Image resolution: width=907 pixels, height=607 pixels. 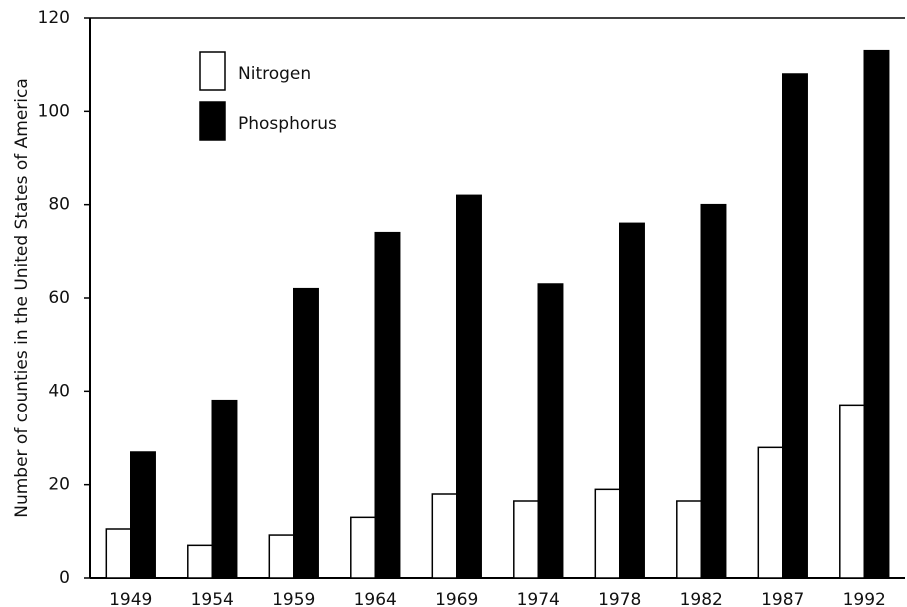 I want to click on y-tick-label: 100, so click(x=54, y=111).